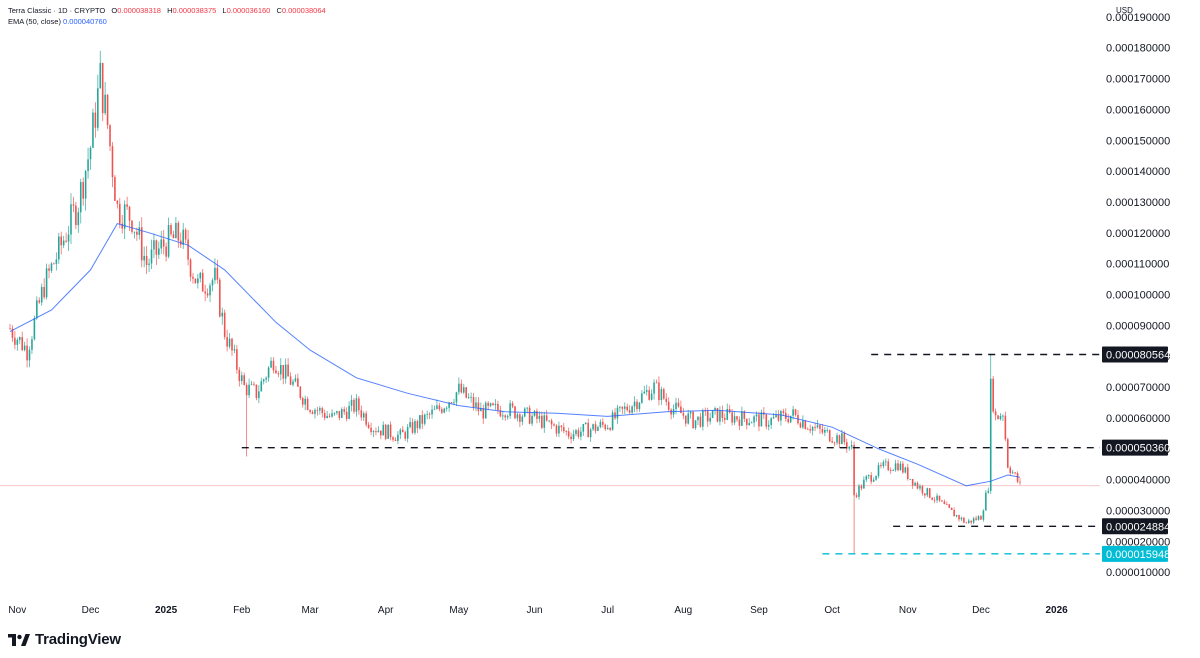 The width and height of the screenshot is (1200, 658). Describe the element at coordinates (832, 610) in the screenshot. I see `x-tick-label: Oct` at that location.